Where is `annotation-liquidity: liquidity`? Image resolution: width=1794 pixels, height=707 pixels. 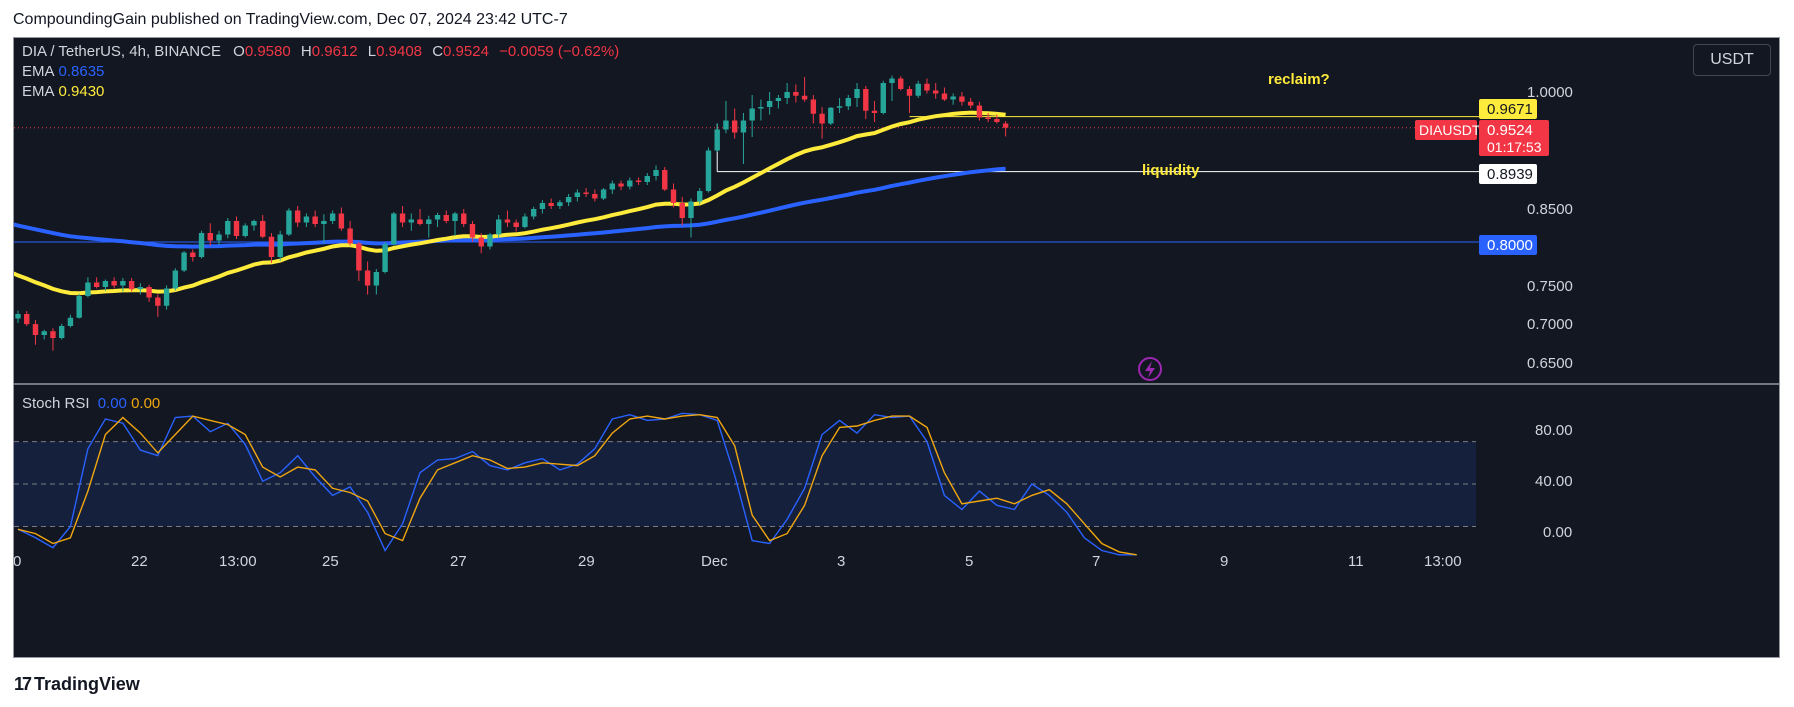 annotation-liquidity: liquidity is located at coordinates (1171, 170).